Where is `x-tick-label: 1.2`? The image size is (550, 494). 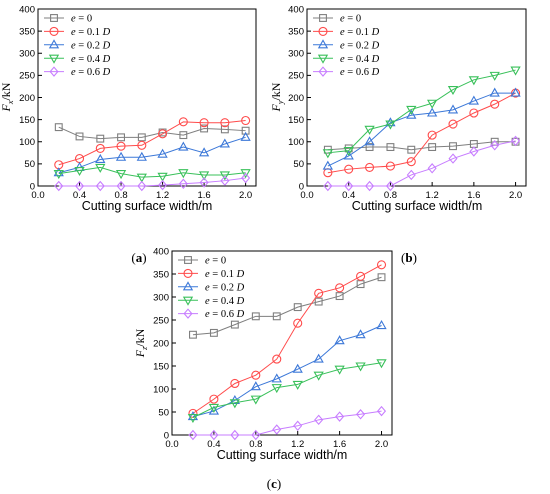
x-tick-label: 1.2 is located at coordinates (432, 195).